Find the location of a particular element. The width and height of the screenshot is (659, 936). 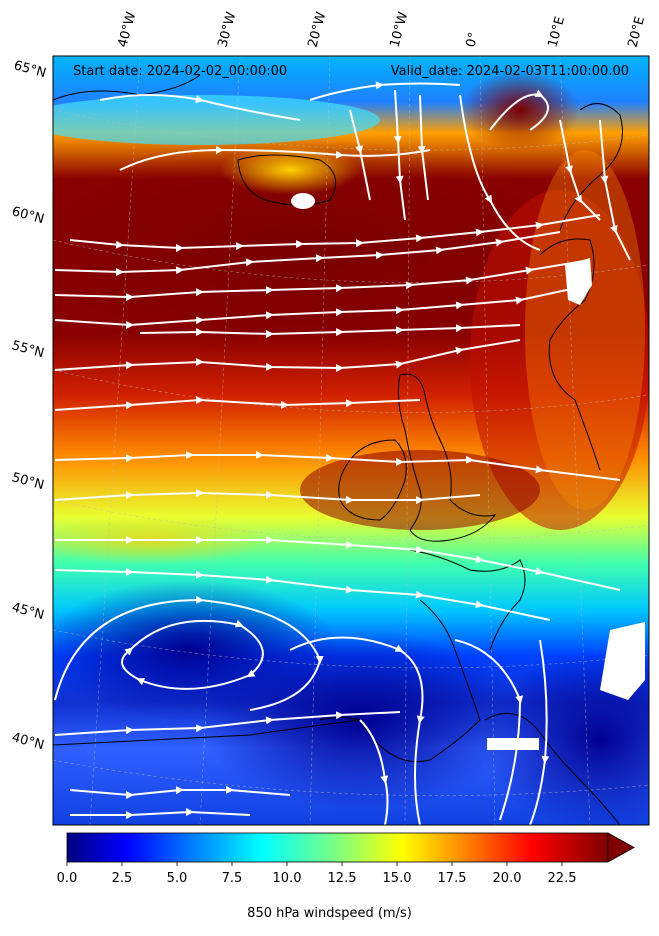

colorbar-tick-label: 0.0 is located at coordinates (67, 878).